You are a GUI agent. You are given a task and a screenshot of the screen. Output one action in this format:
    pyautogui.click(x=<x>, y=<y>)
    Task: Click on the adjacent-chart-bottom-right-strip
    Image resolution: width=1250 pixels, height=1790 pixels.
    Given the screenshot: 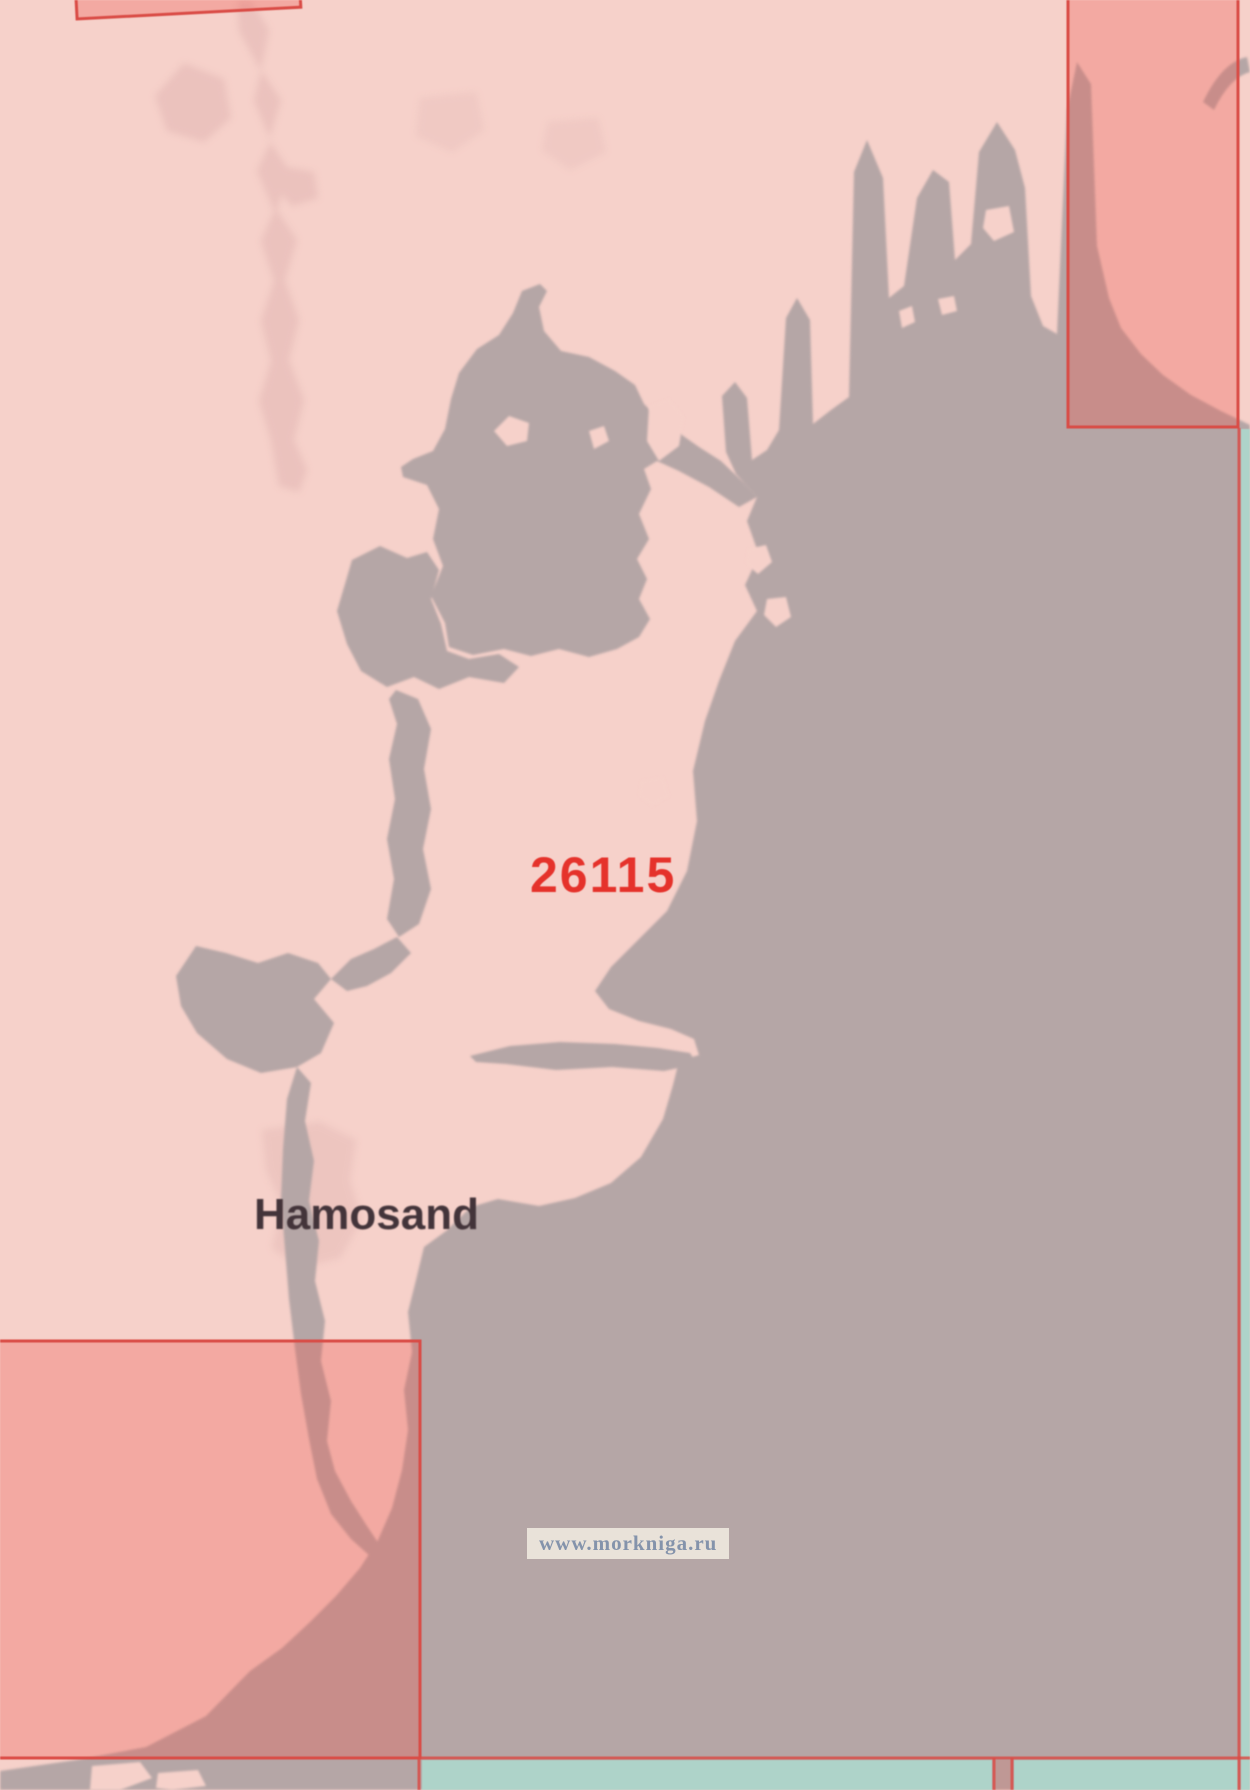 What is the action you would take?
    pyautogui.click(x=1126, y=1775)
    